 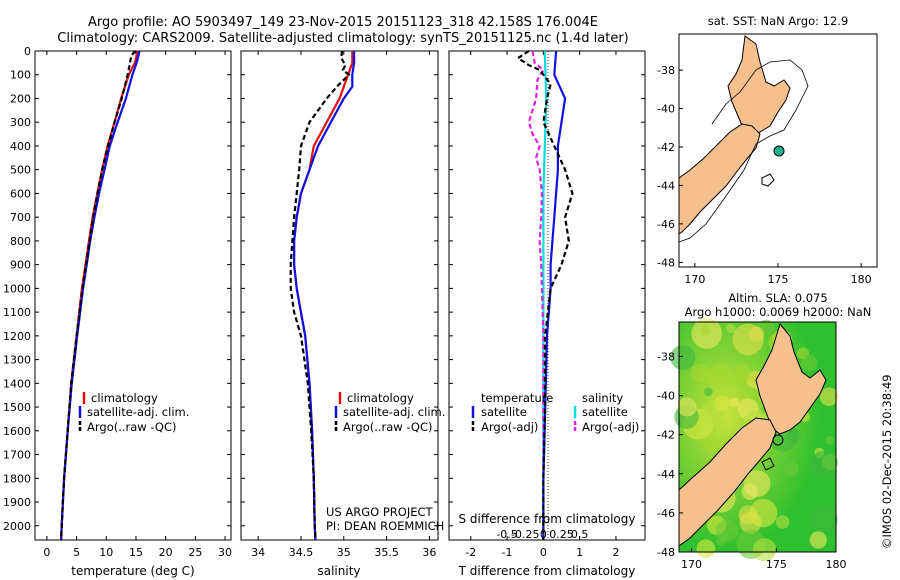 I want to click on s-diff-tick-label: 0.5, so click(x=580, y=534).